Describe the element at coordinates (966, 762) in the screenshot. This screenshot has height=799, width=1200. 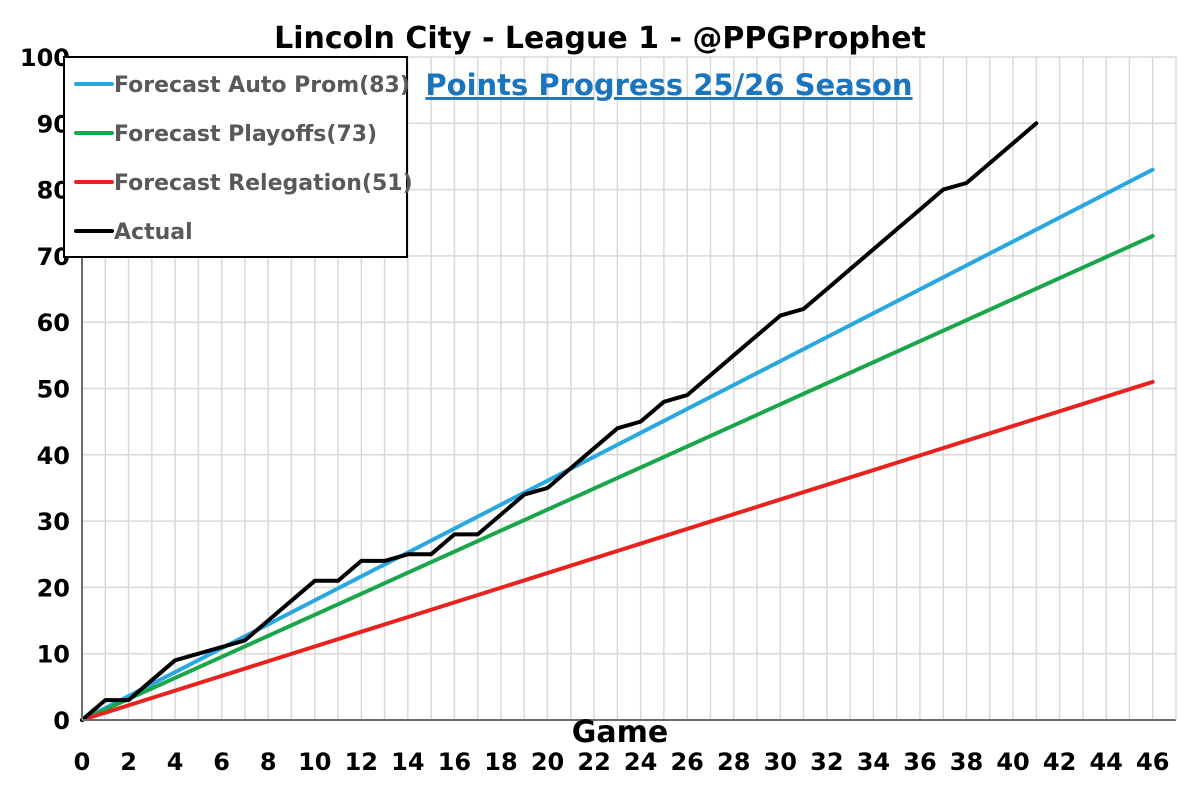
I see `x-tick-label: 38` at that location.